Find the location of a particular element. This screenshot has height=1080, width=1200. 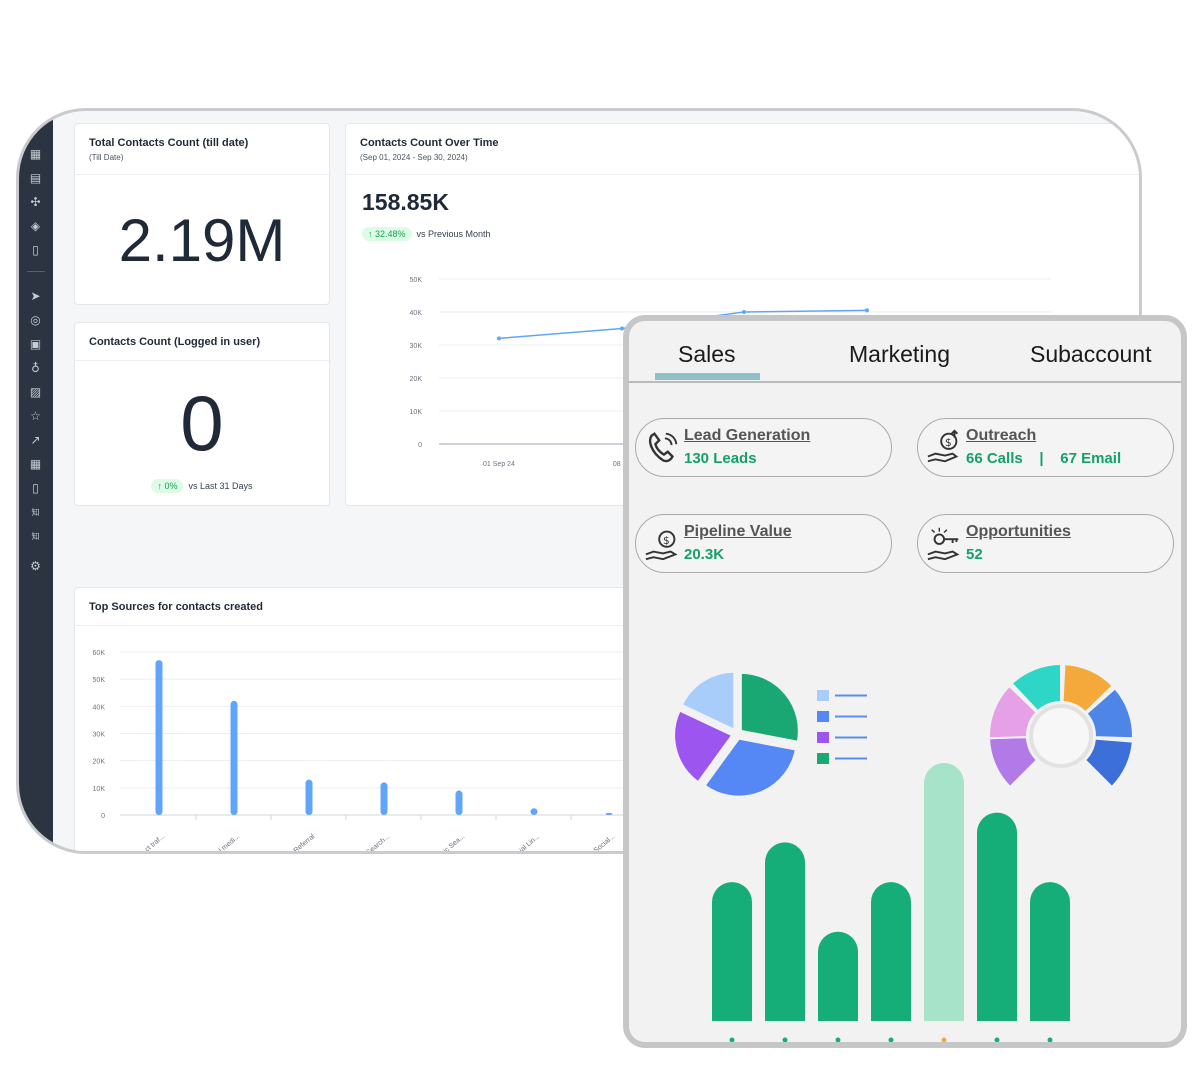

sidebar: ▦ ▤ ✣ ◈ ▯ ➤ ◎ ▣ ♁ ▨ ☆ ↗ ▦ ▯ 知知 ⚙ is located at coordinates (36, 481).